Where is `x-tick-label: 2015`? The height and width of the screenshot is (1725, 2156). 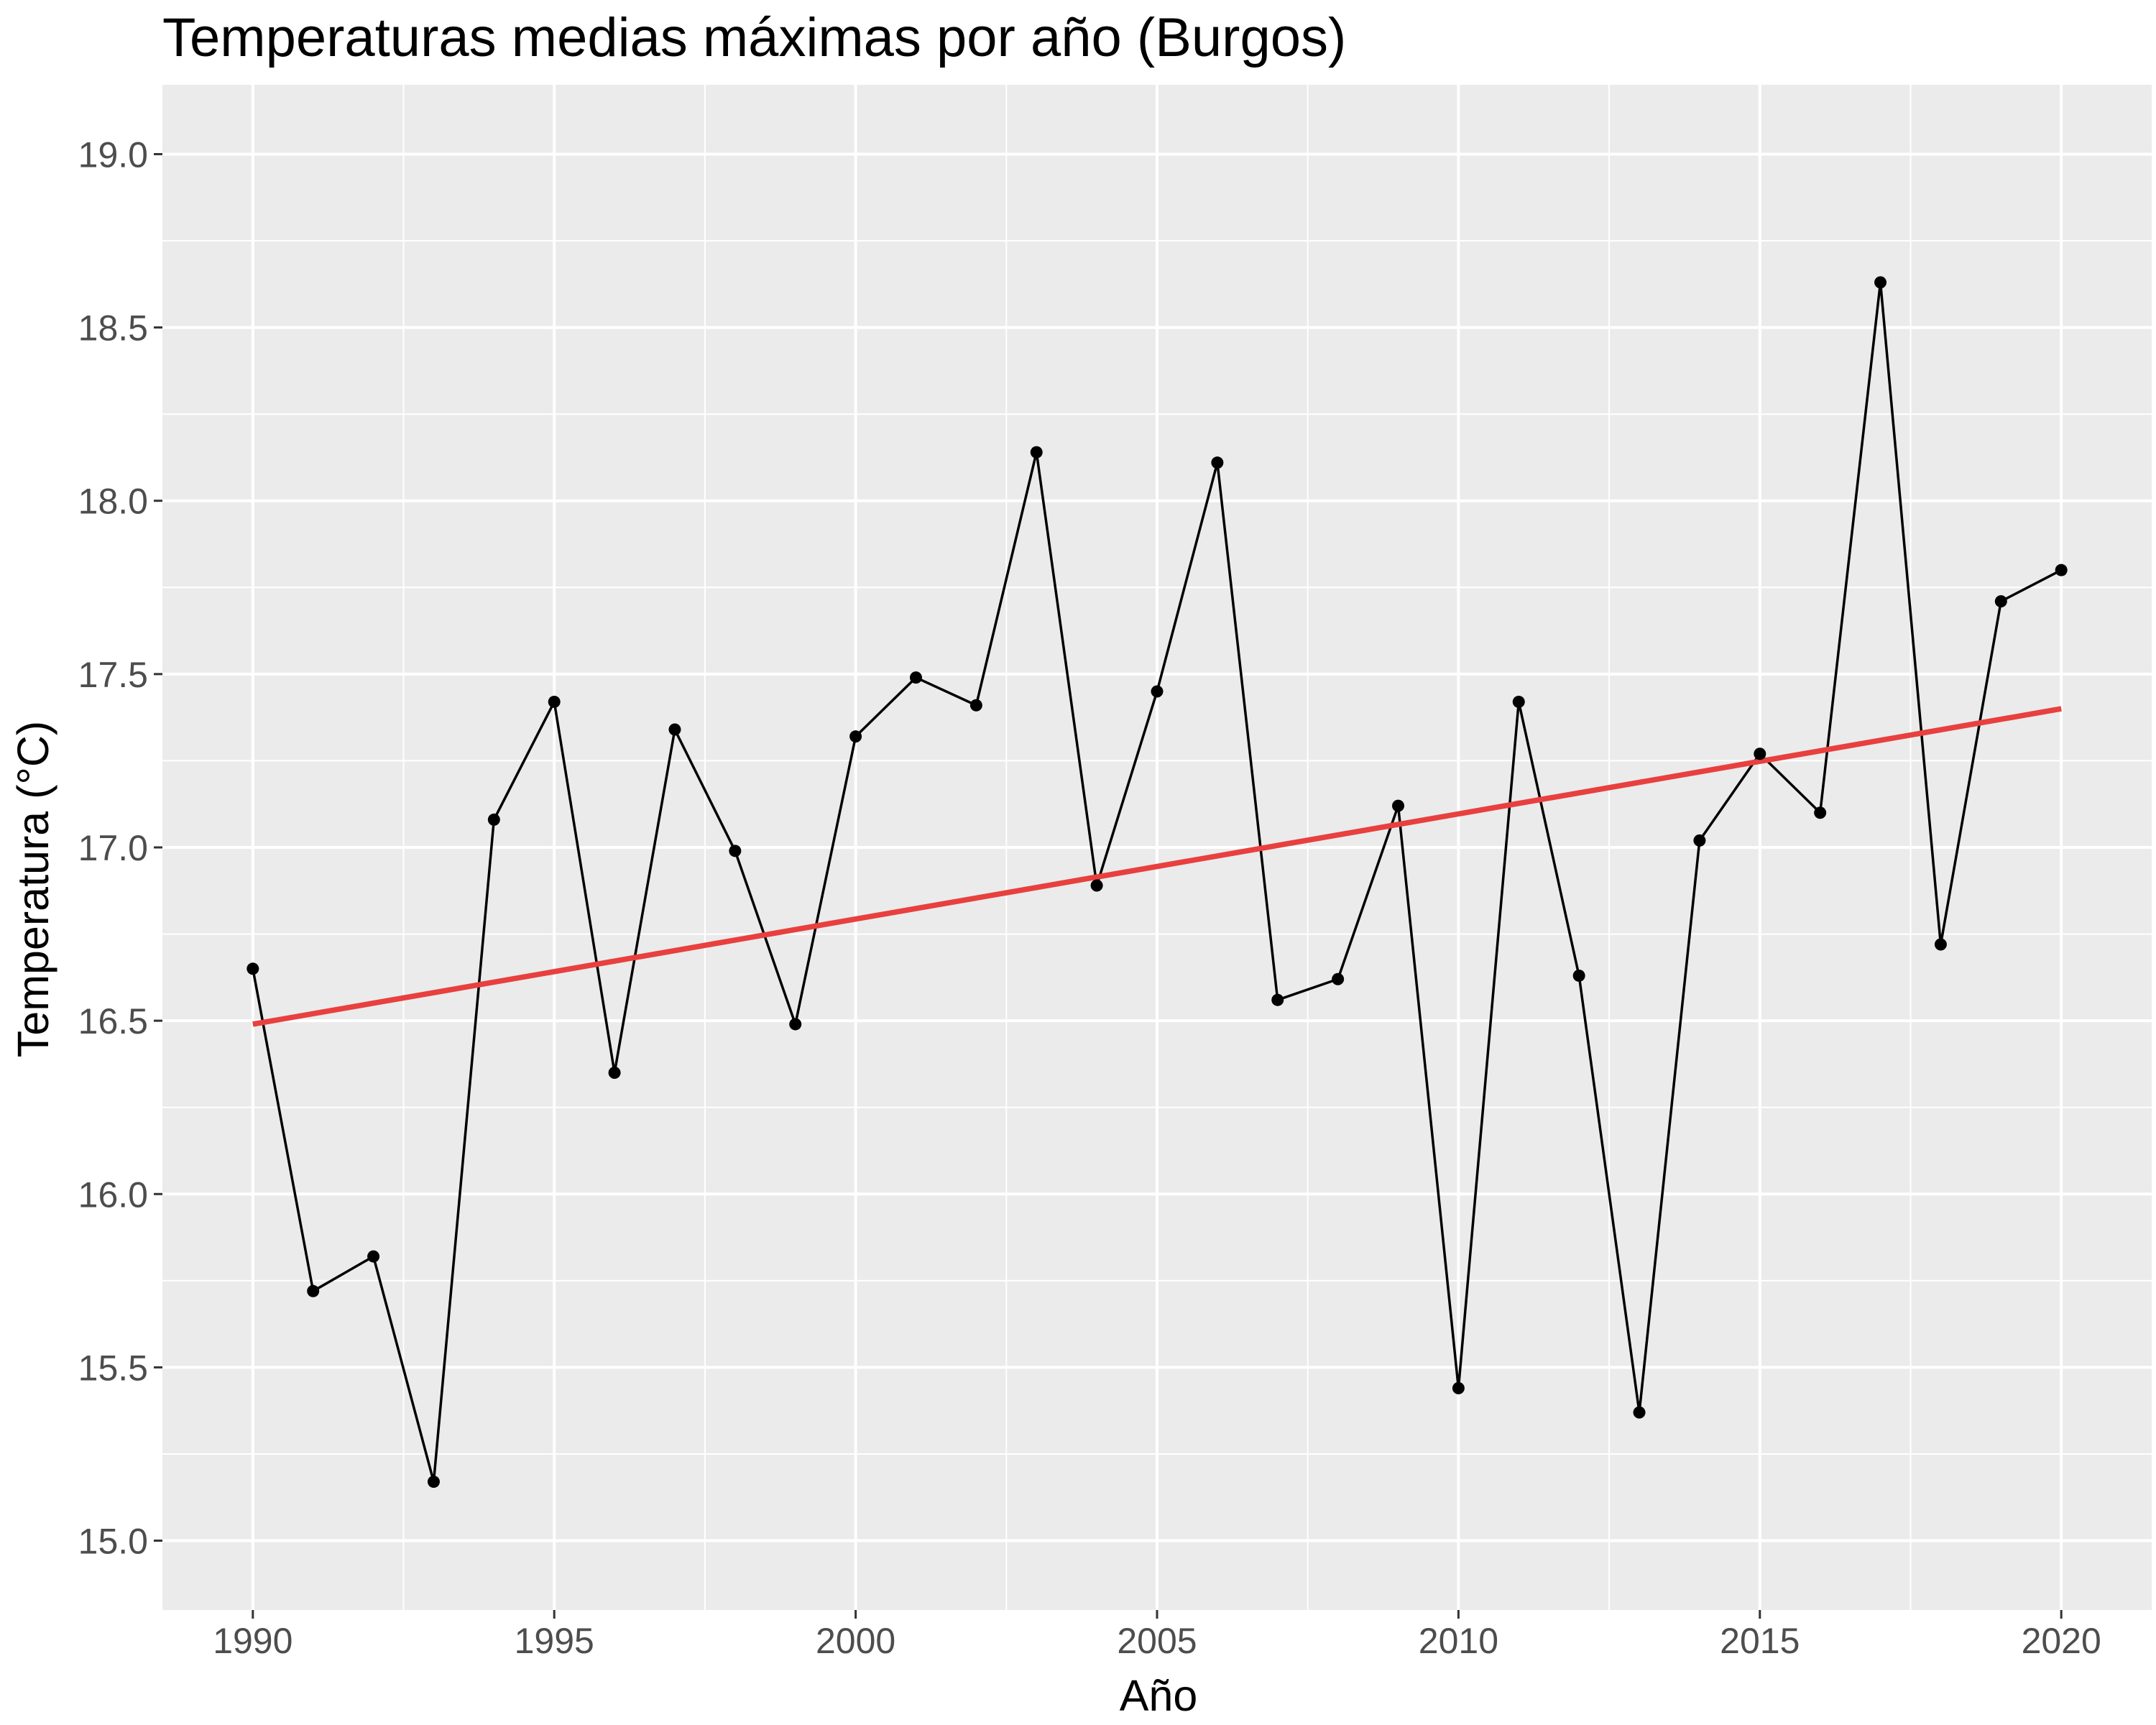 x-tick-label: 2015 is located at coordinates (1760, 1641).